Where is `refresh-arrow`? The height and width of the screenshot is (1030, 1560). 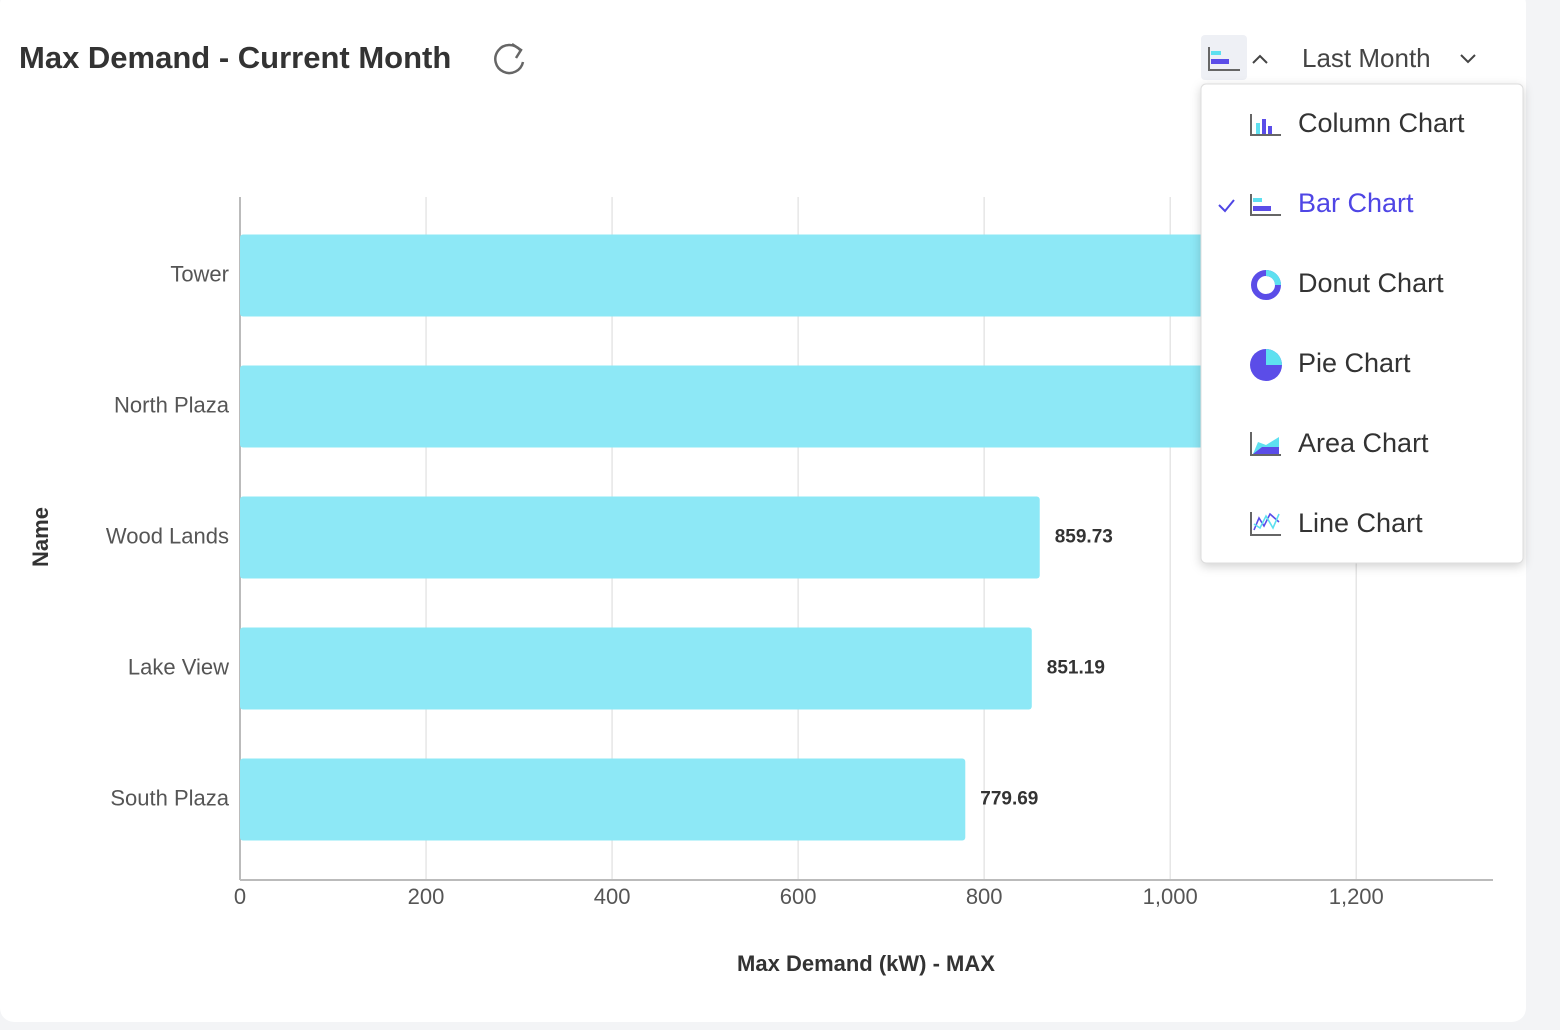 refresh-arrow is located at coordinates (517, 50).